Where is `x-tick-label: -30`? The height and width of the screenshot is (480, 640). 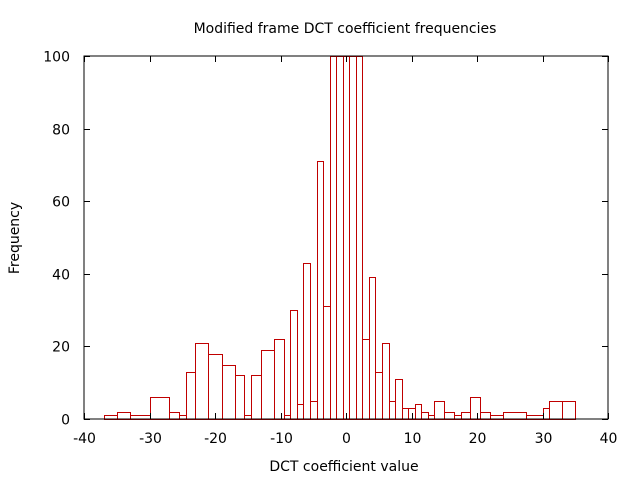
x-tick-label: -30 is located at coordinates (150, 439).